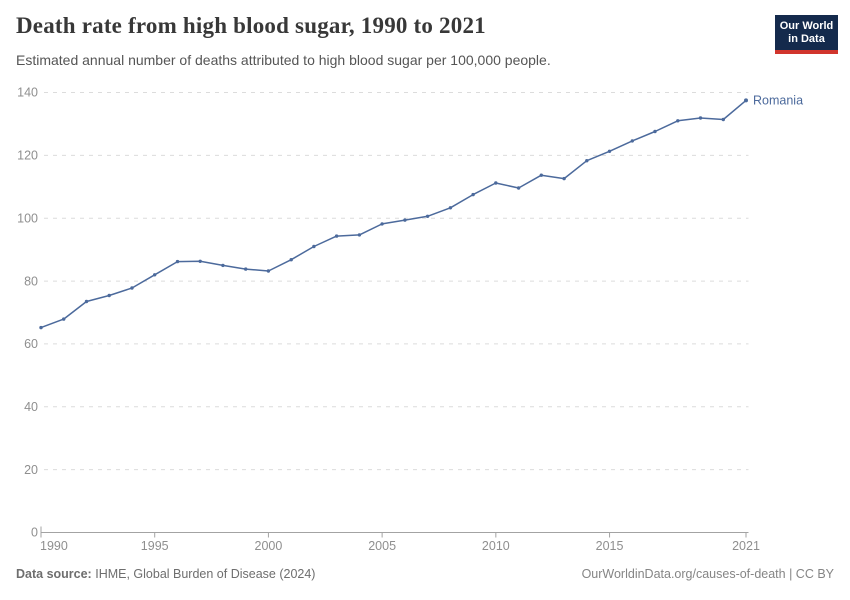  I want to click on y-axis-tick-label: 20, so click(31, 470).